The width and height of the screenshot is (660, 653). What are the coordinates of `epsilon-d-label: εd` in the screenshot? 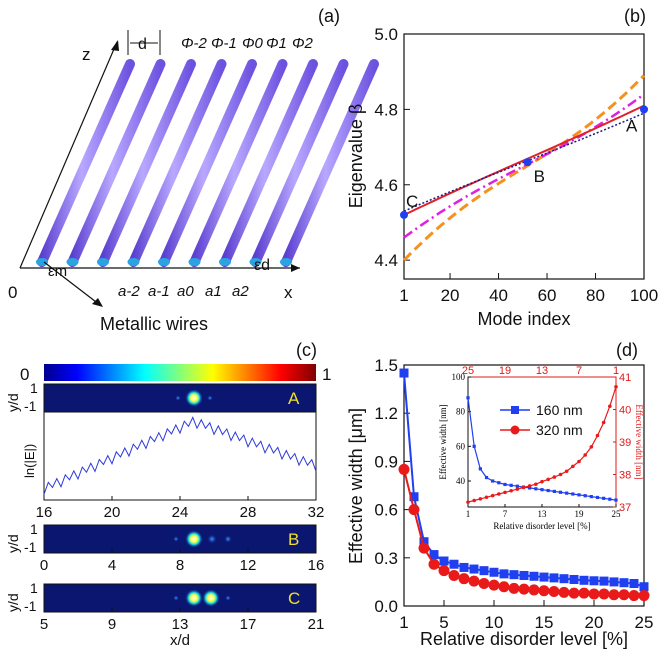 It's located at (262, 265).